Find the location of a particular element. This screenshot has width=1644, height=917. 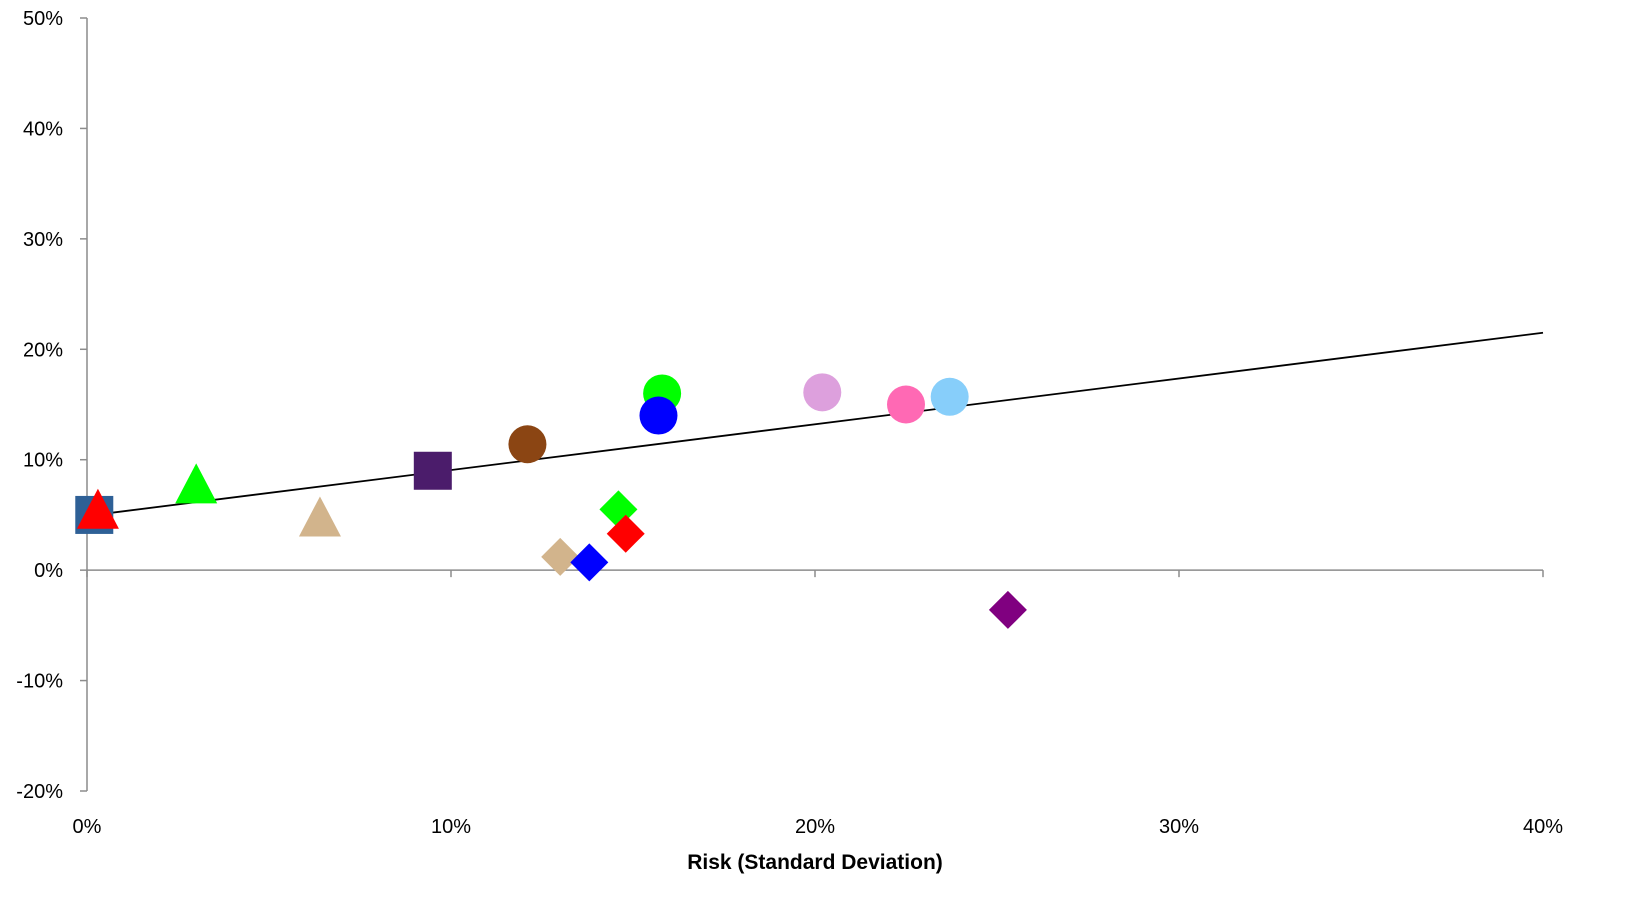

y-tick-label: 40% is located at coordinates (43, 129).